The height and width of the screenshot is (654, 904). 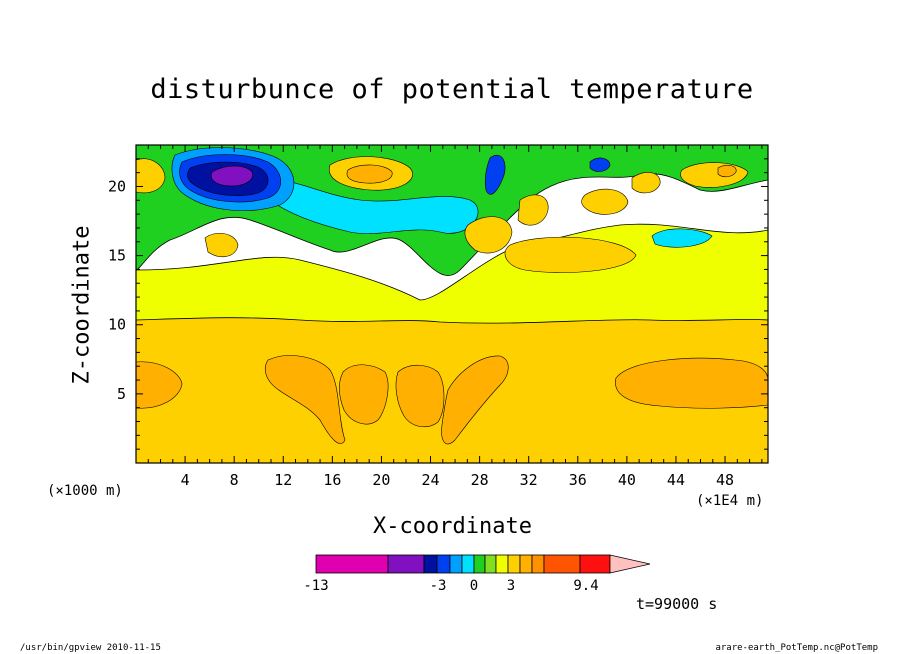 I want to click on chart-title: disturbunce of potential temperature, so click(x=452, y=89).